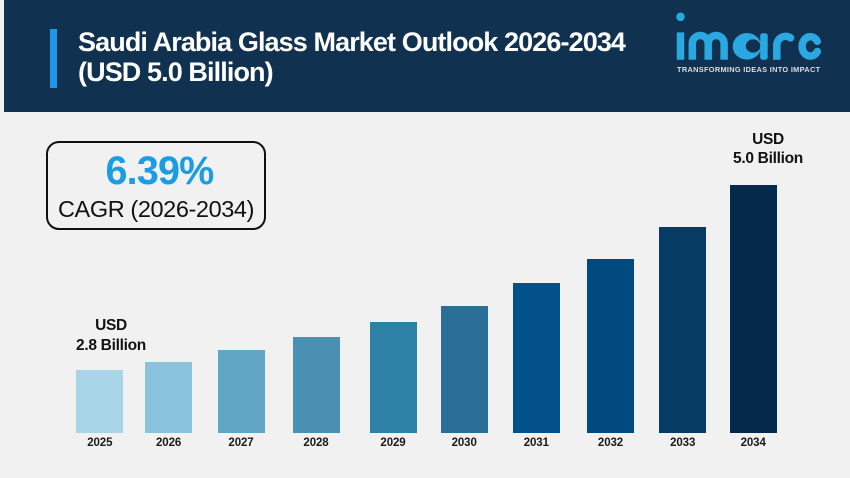 The height and width of the screenshot is (478, 850). Describe the element at coordinates (749, 69) in the screenshot. I see `svg-text: TRANSFORMING IDEAS INTO IMPACT` at that location.